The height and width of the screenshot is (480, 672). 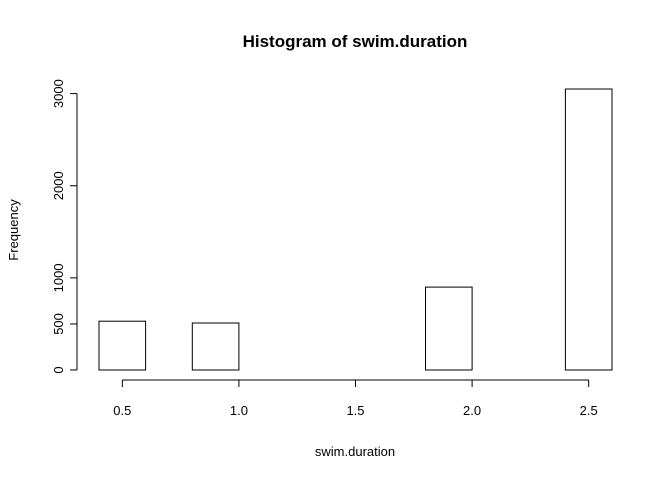 I want to click on y-axis: 0 500 1000 2000 3000, so click(x=64, y=226).